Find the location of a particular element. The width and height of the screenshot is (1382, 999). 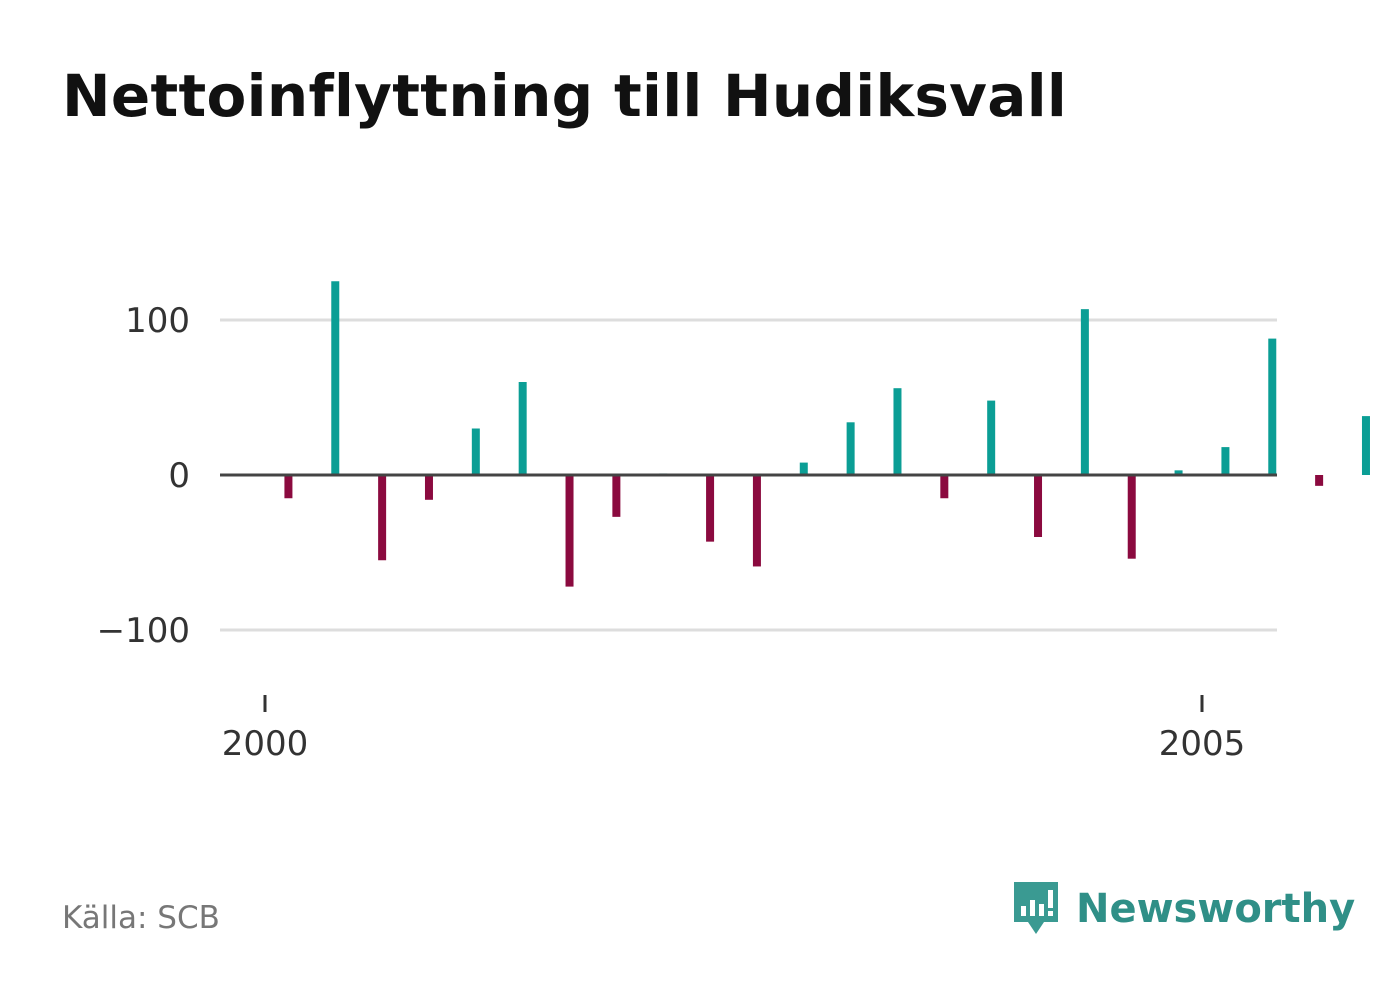

chart-title: Nettoinflyttning till Hudiksvall is located at coordinates (565, 96).